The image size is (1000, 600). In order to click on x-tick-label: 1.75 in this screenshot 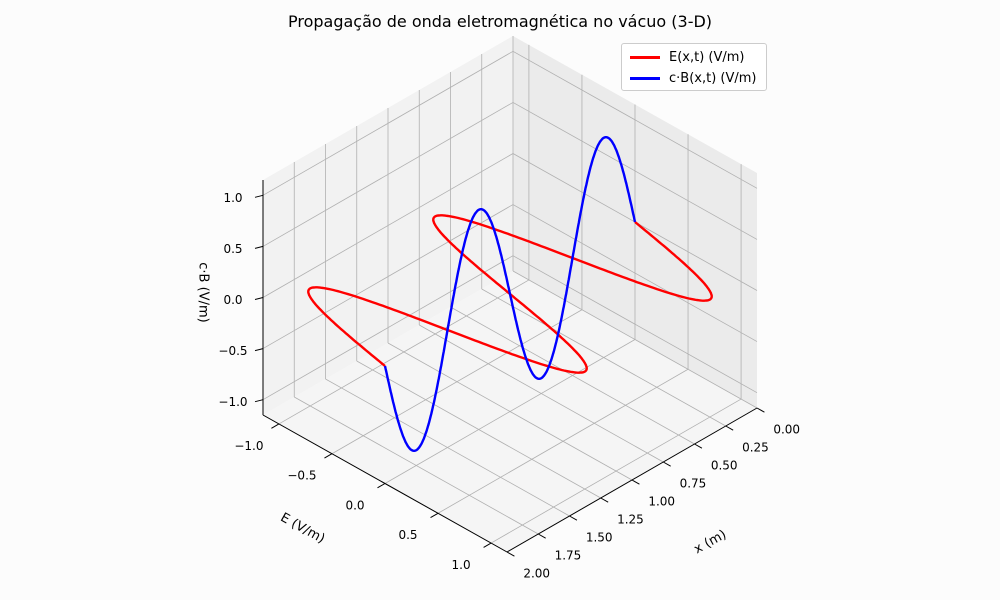, I will do `click(568, 555)`.